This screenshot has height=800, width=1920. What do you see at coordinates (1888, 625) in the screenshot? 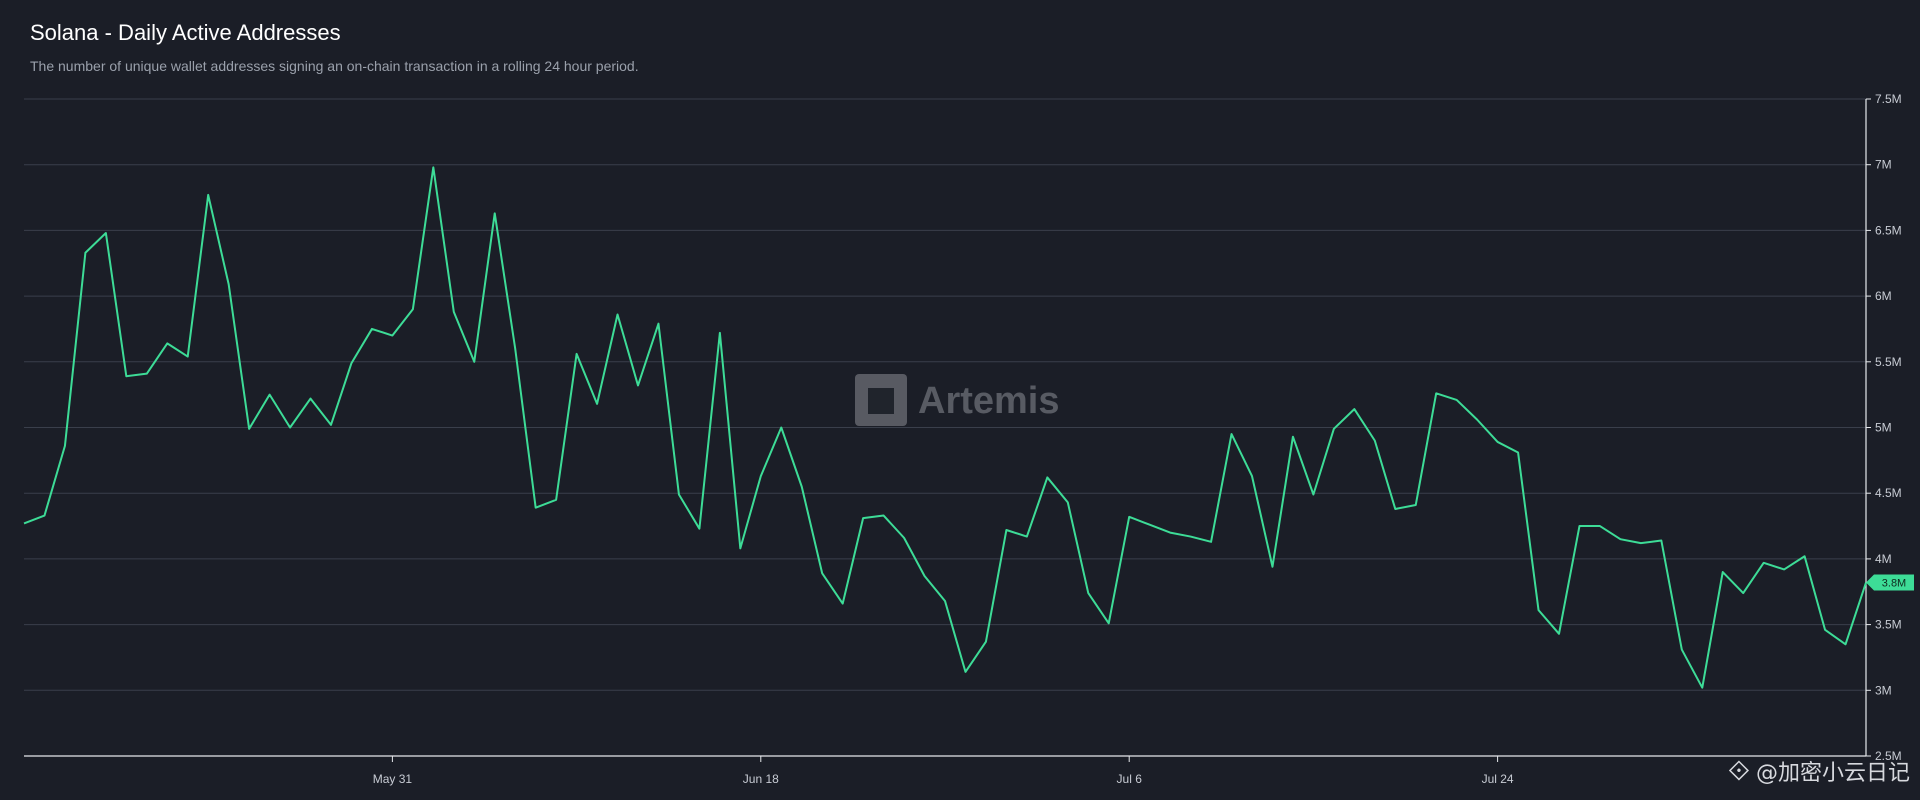
I see `y-tick-label: 3.5M` at bounding box center [1888, 625].